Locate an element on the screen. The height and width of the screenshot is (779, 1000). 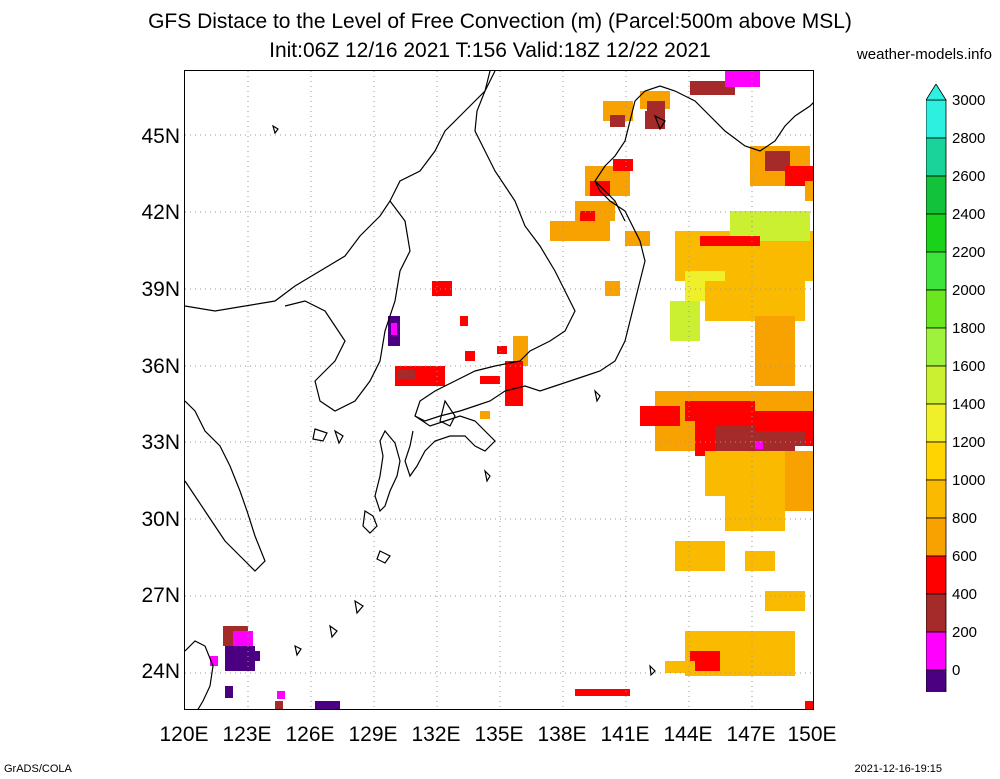
lon-label: 132E is located at coordinates (436, 734).